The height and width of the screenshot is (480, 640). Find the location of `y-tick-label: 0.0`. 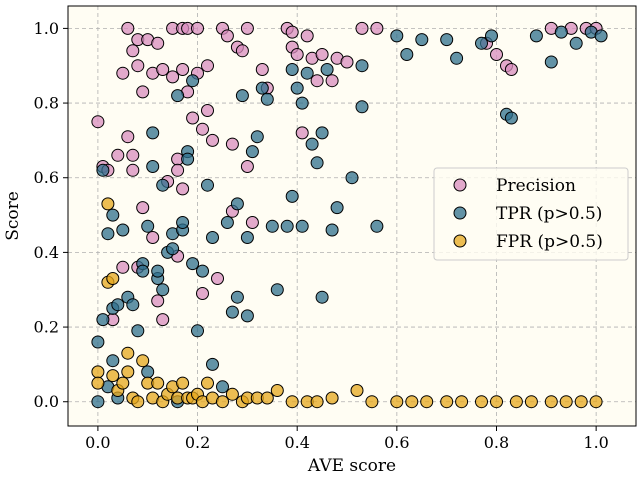

y-tick-label: 0.0 is located at coordinates (46, 401).